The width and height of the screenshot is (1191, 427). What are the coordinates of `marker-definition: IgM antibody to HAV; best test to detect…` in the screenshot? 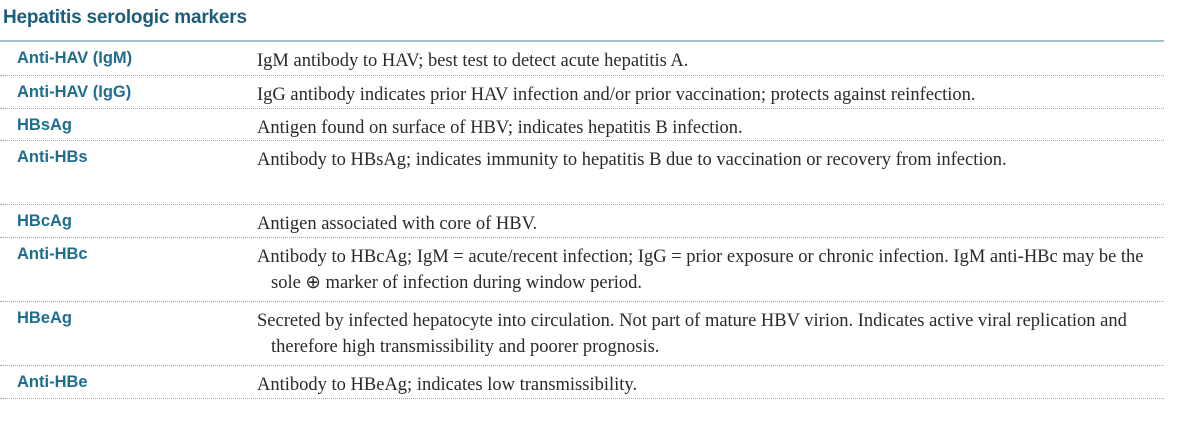 It's located at (473, 61).